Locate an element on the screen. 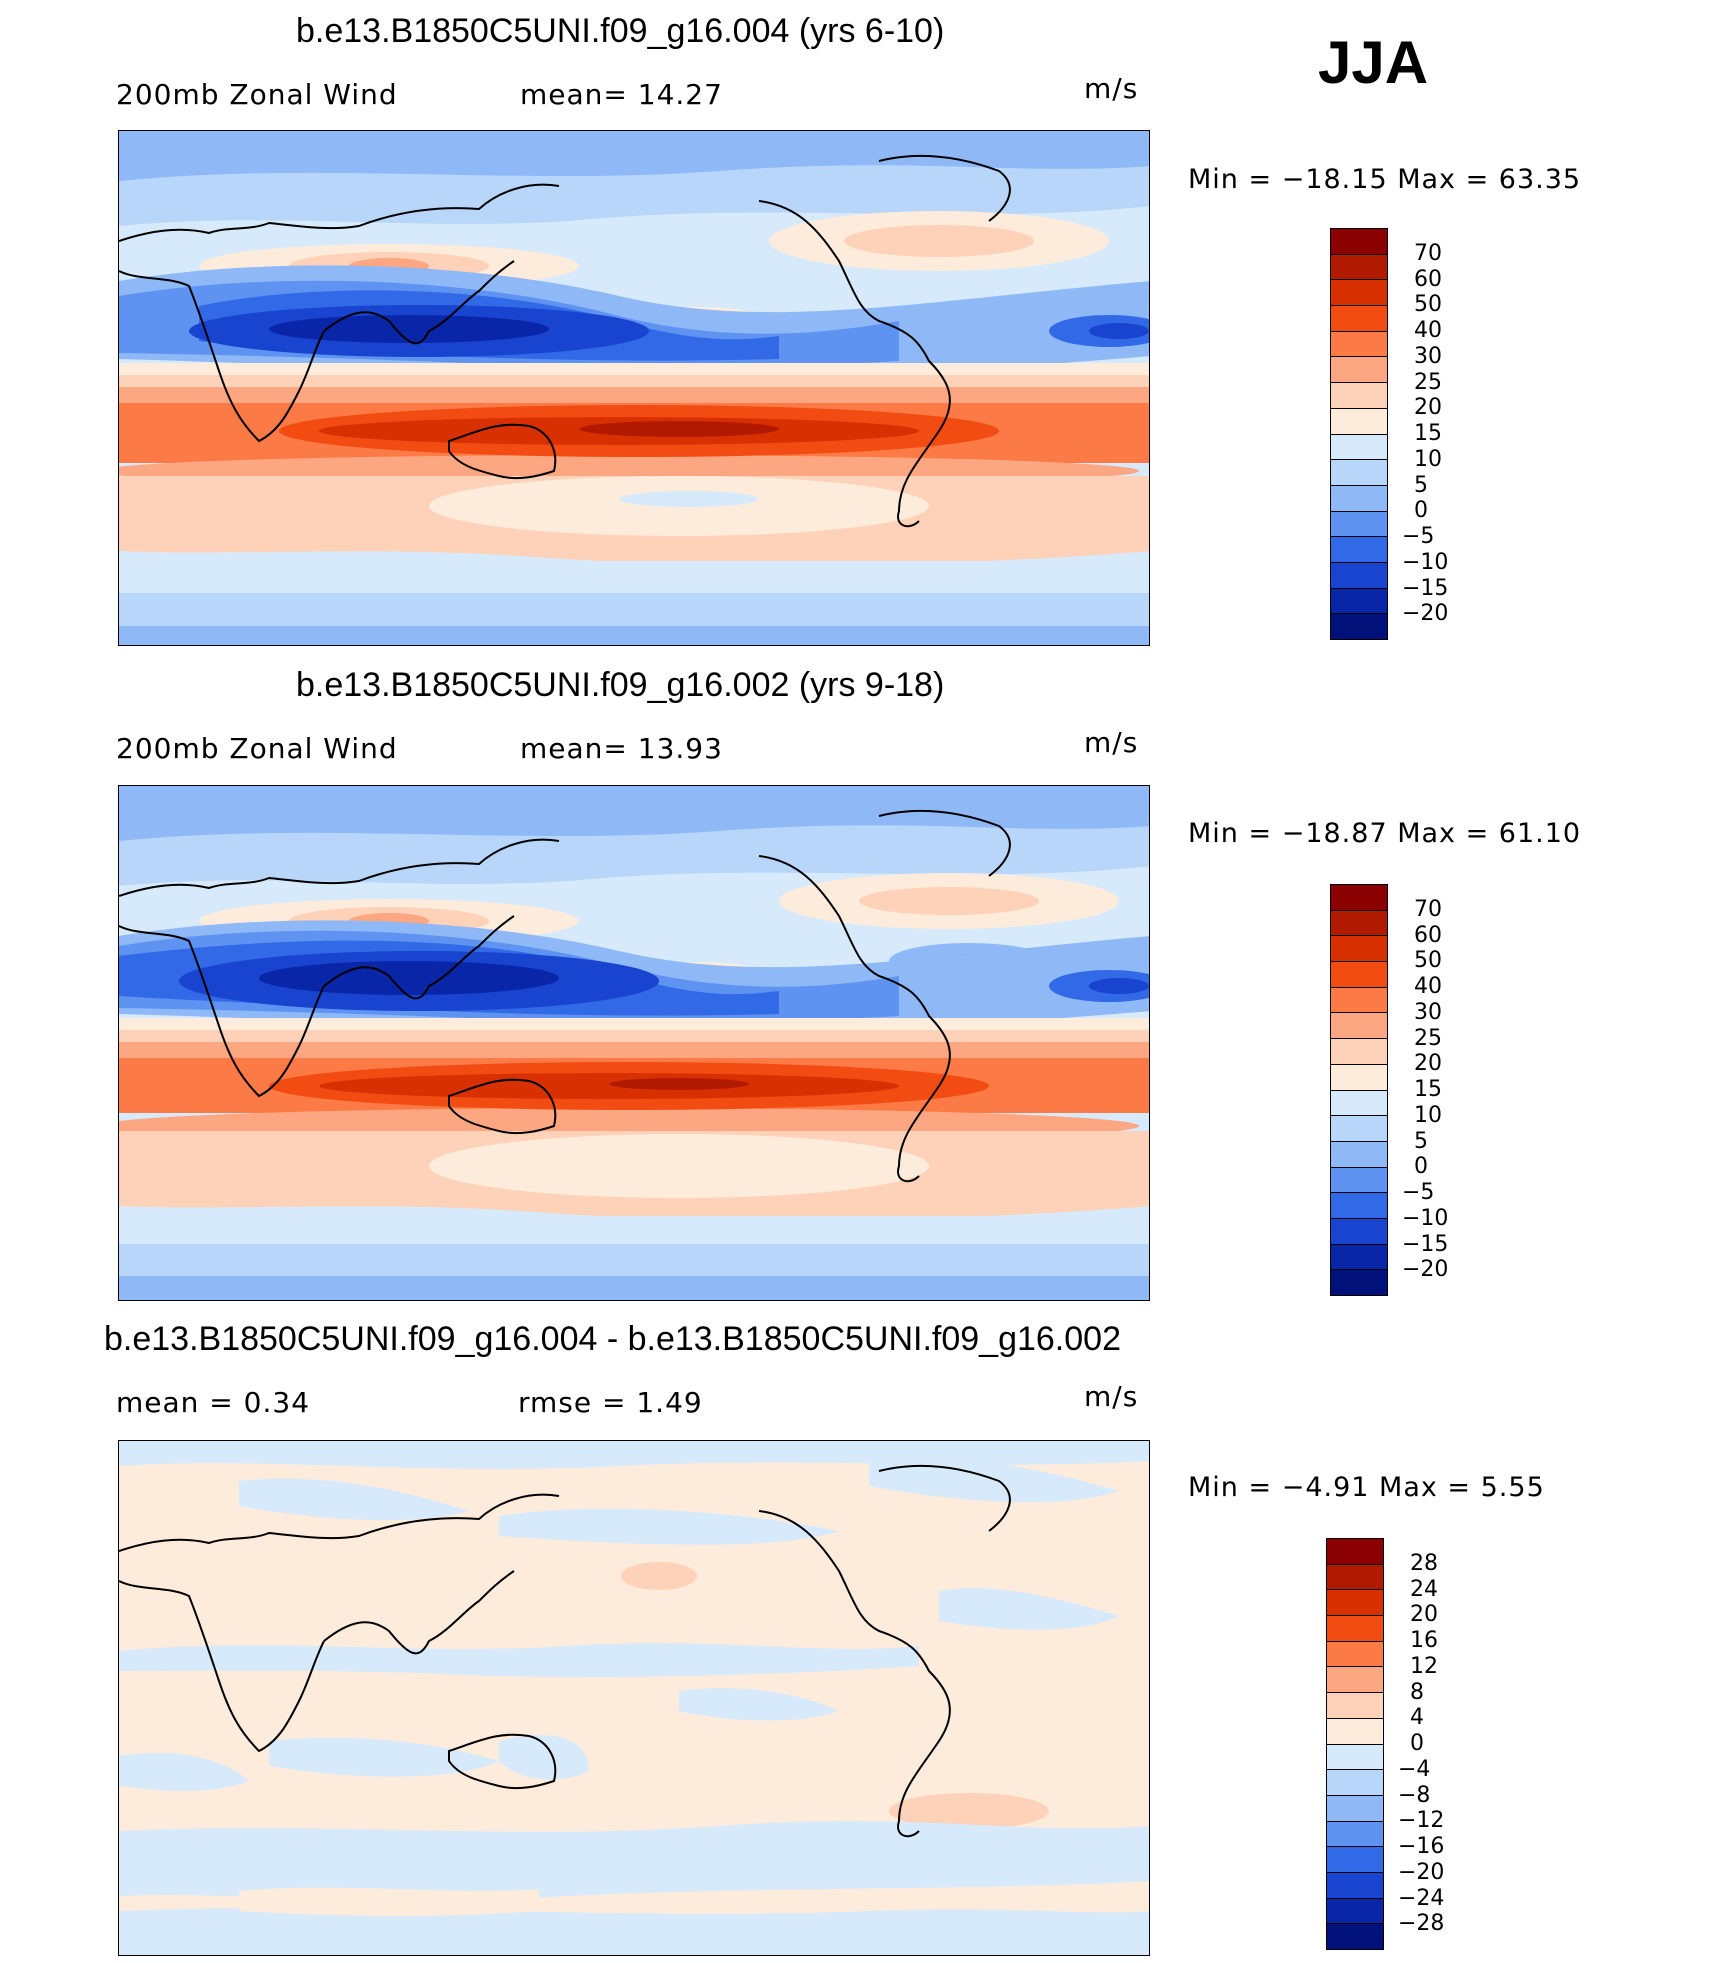 The image size is (1710, 1963). panel-2-colorbar is located at coordinates (1359, 1090).